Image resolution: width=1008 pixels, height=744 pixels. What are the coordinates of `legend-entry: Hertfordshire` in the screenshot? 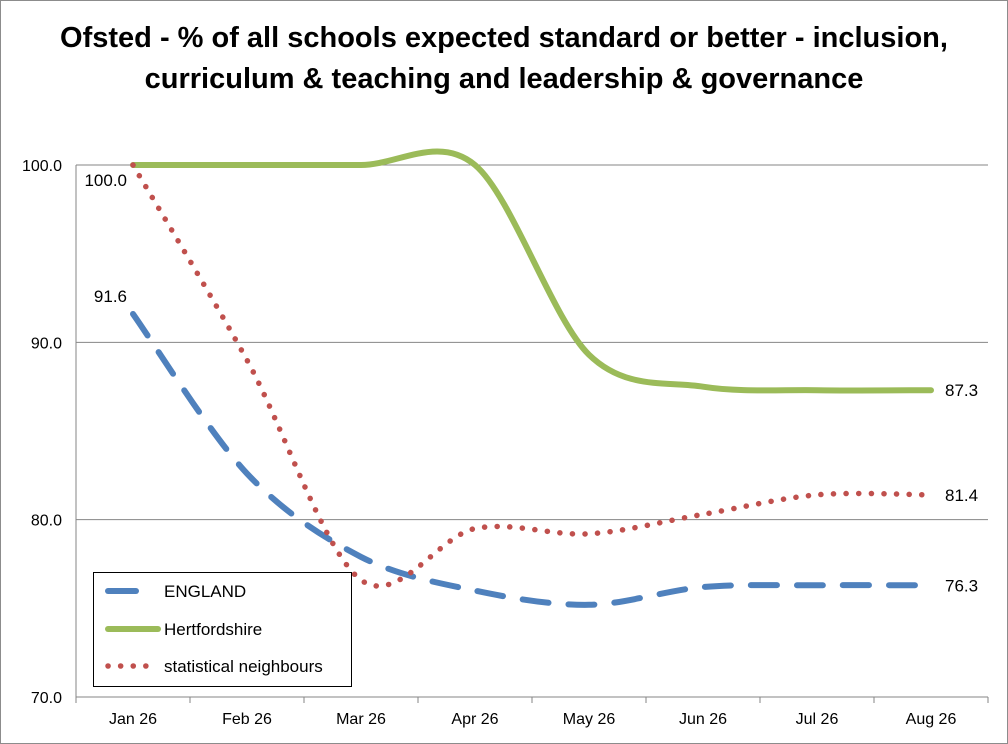 It's located at (222, 631).